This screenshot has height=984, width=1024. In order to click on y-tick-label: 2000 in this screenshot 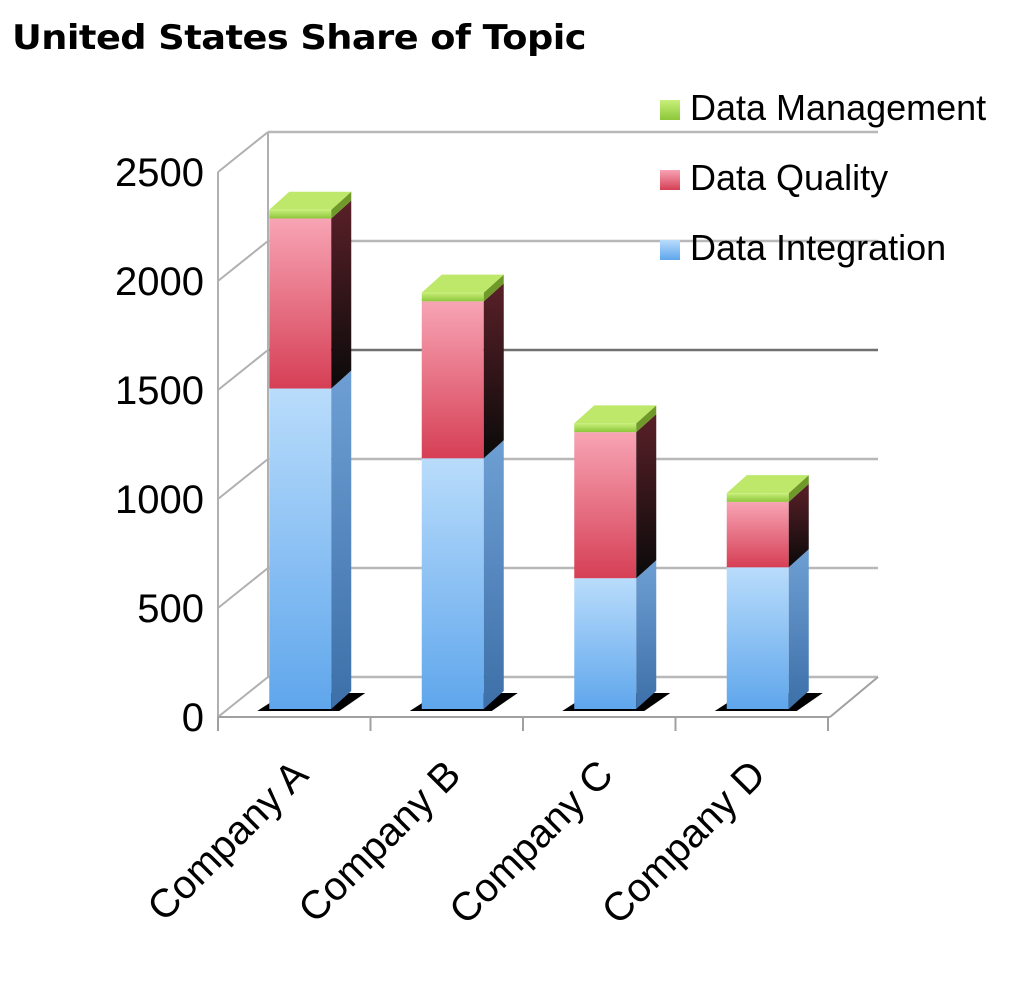, I will do `click(159, 282)`.